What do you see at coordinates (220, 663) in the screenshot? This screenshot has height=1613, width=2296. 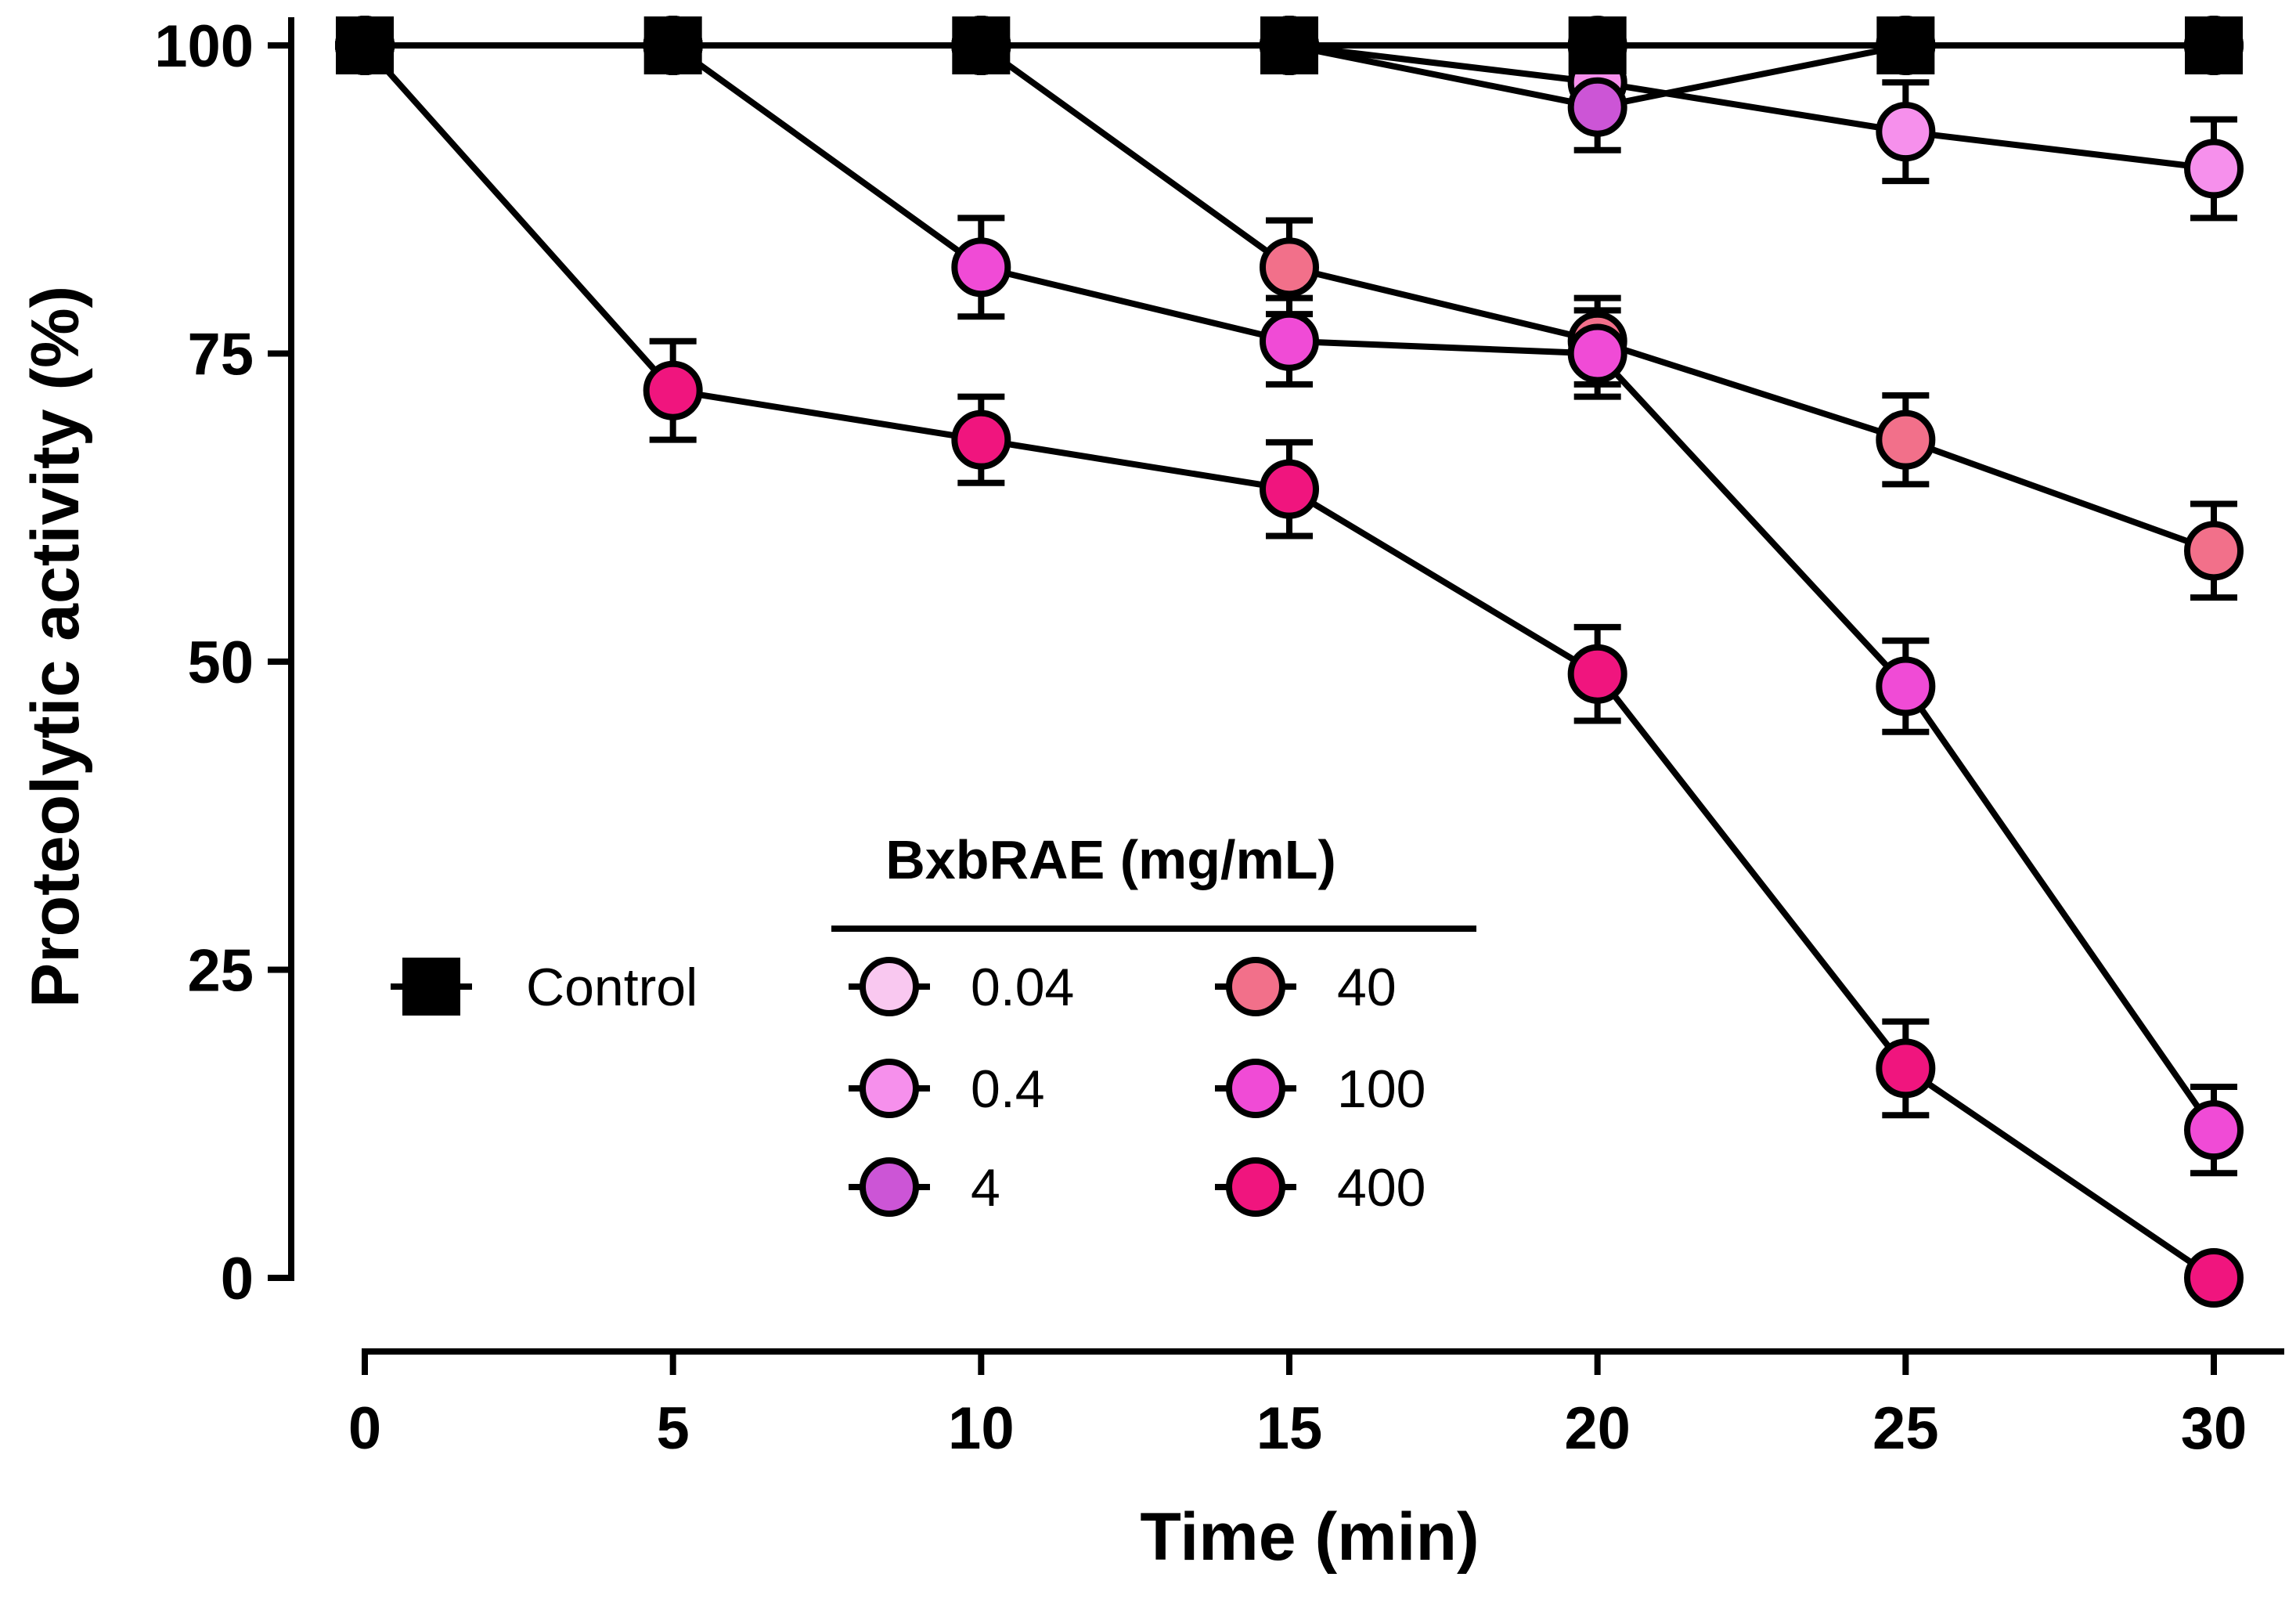 I see `y-tick-label: 50` at bounding box center [220, 663].